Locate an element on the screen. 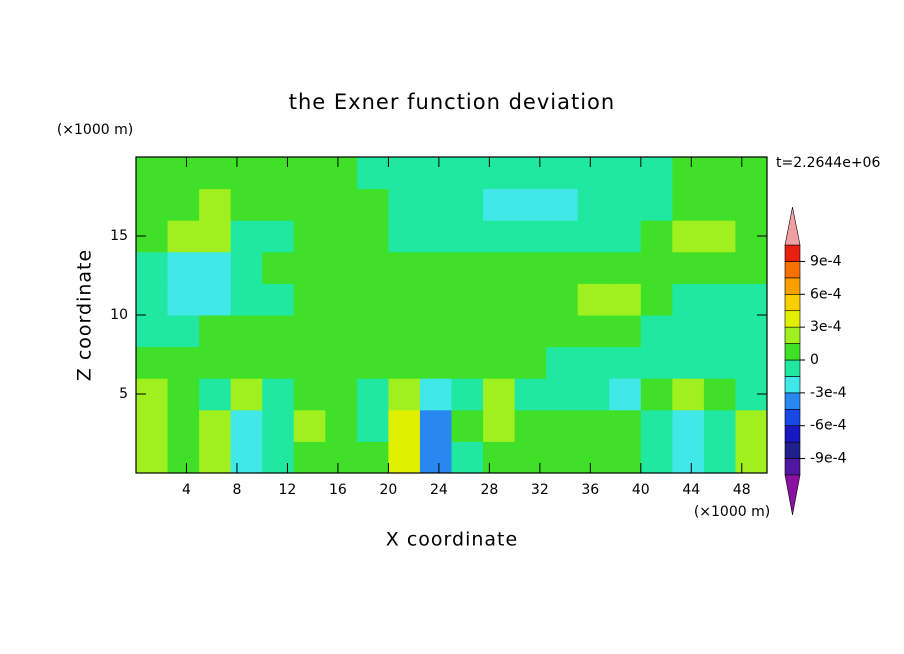 The height and width of the screenshot is (654, 904). x-tick-label: 44 is located at coordinates (691, 490).